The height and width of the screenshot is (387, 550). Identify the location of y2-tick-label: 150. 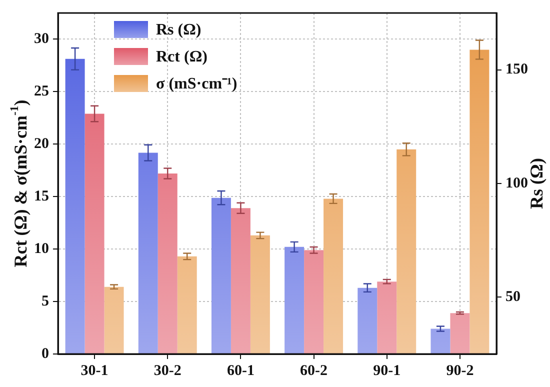
(517, 70).